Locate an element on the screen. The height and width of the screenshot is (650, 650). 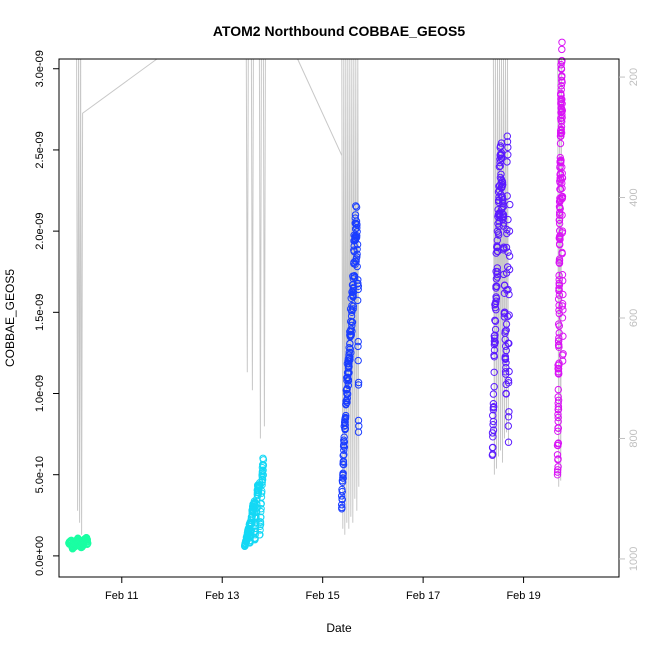
x-tick-label: Feb 17 is located at coordinates (423, 596).